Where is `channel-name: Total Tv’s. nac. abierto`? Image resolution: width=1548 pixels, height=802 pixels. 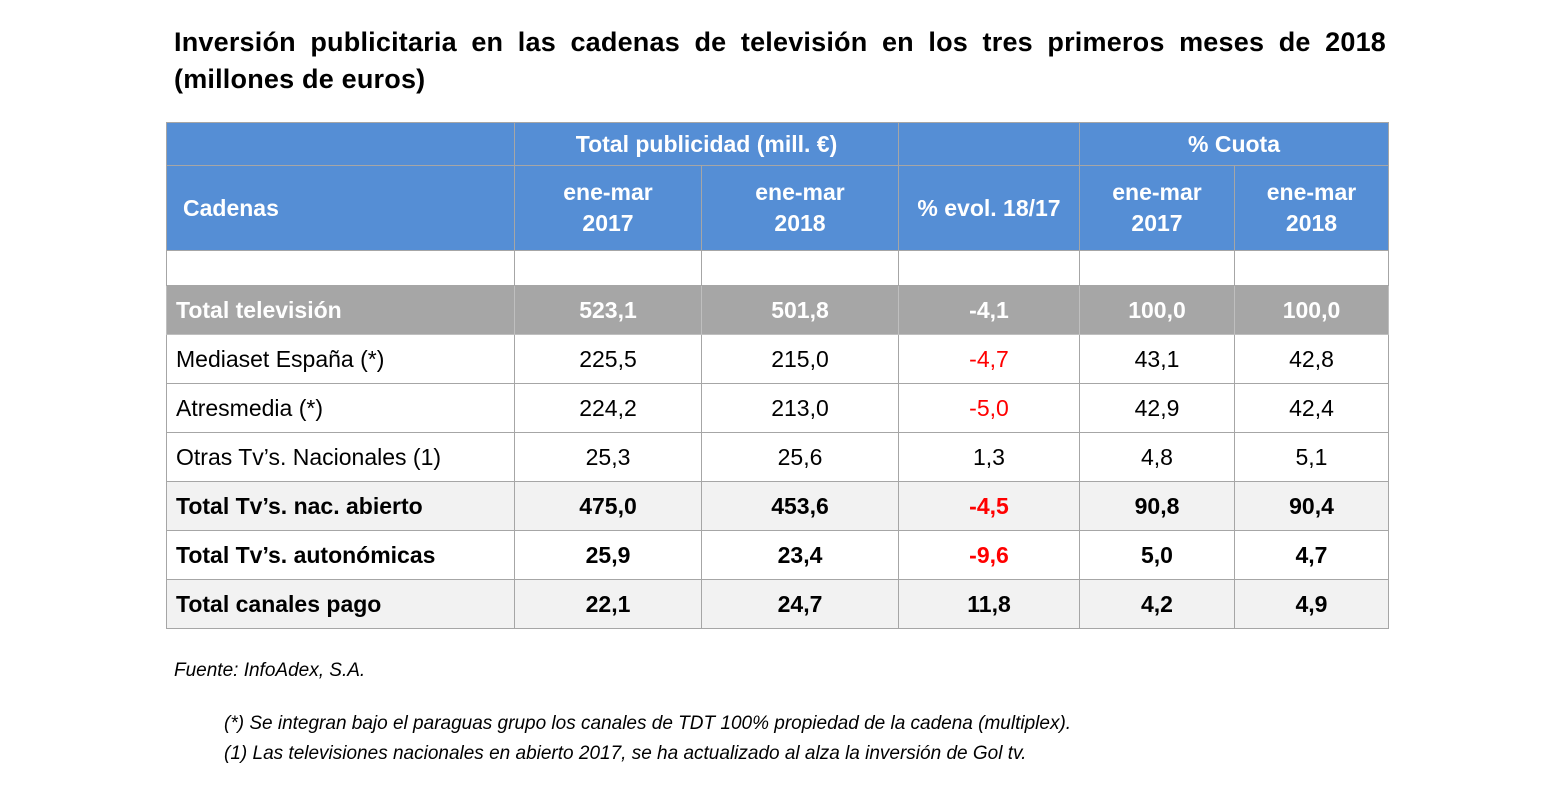
channel-name: Total Tv’s. nac. abierto is located at coordinates (340, 506).